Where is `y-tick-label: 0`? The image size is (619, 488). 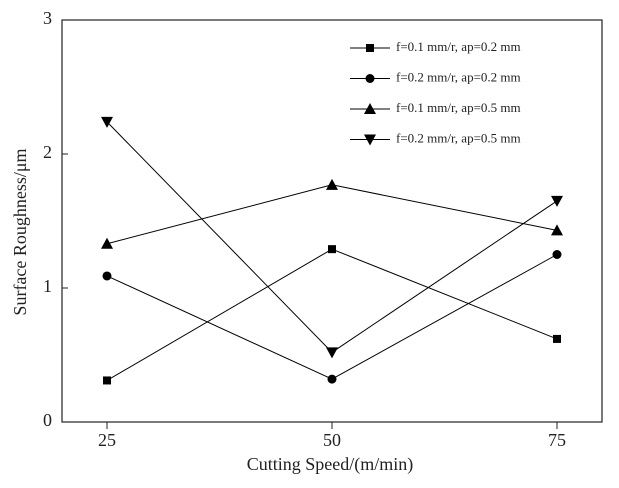
y-tick-label: 0 is located at coordinates (47, 420).